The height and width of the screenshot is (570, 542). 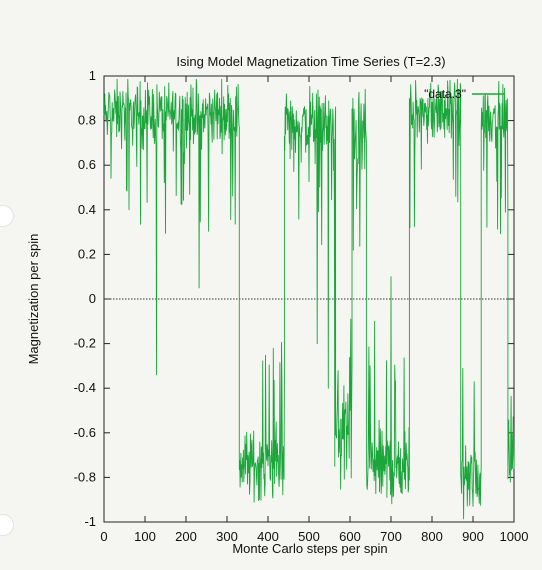 What do you see at coordinates (309, 548) in the screenshot?
I see `x-axis-label: Monte Carlo steps per spin` at bounding box center [309, 548].